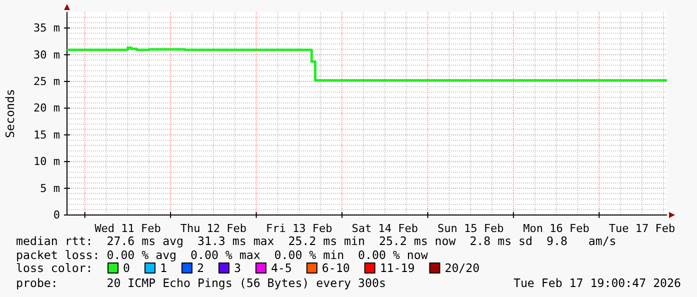  What do you see at coordinates (47, 161) in the screenshot?
I see `y-tick-label: 10 m` at bounding box center [47, 161].